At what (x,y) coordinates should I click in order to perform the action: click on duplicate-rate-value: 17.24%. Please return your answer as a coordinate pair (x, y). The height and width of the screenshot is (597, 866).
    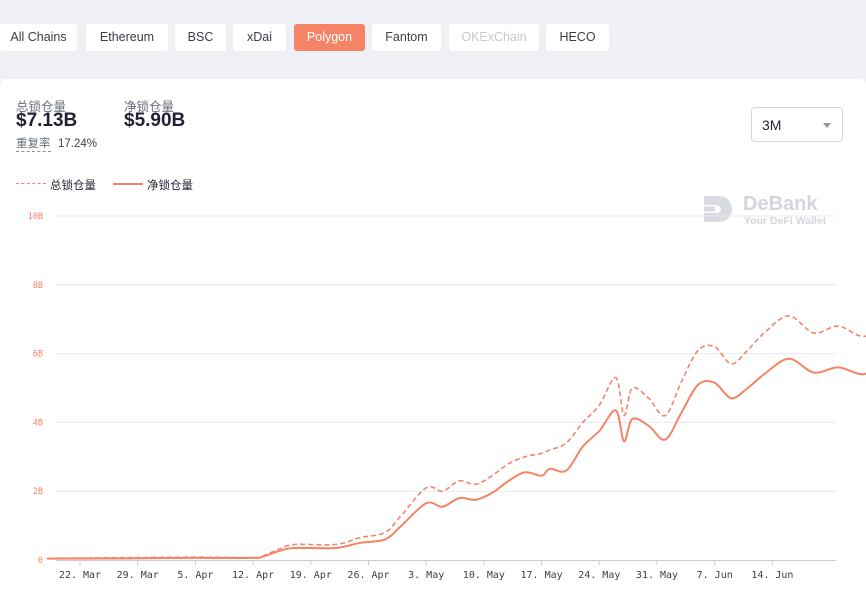
    Looking at the image, I should click on (78, 144).